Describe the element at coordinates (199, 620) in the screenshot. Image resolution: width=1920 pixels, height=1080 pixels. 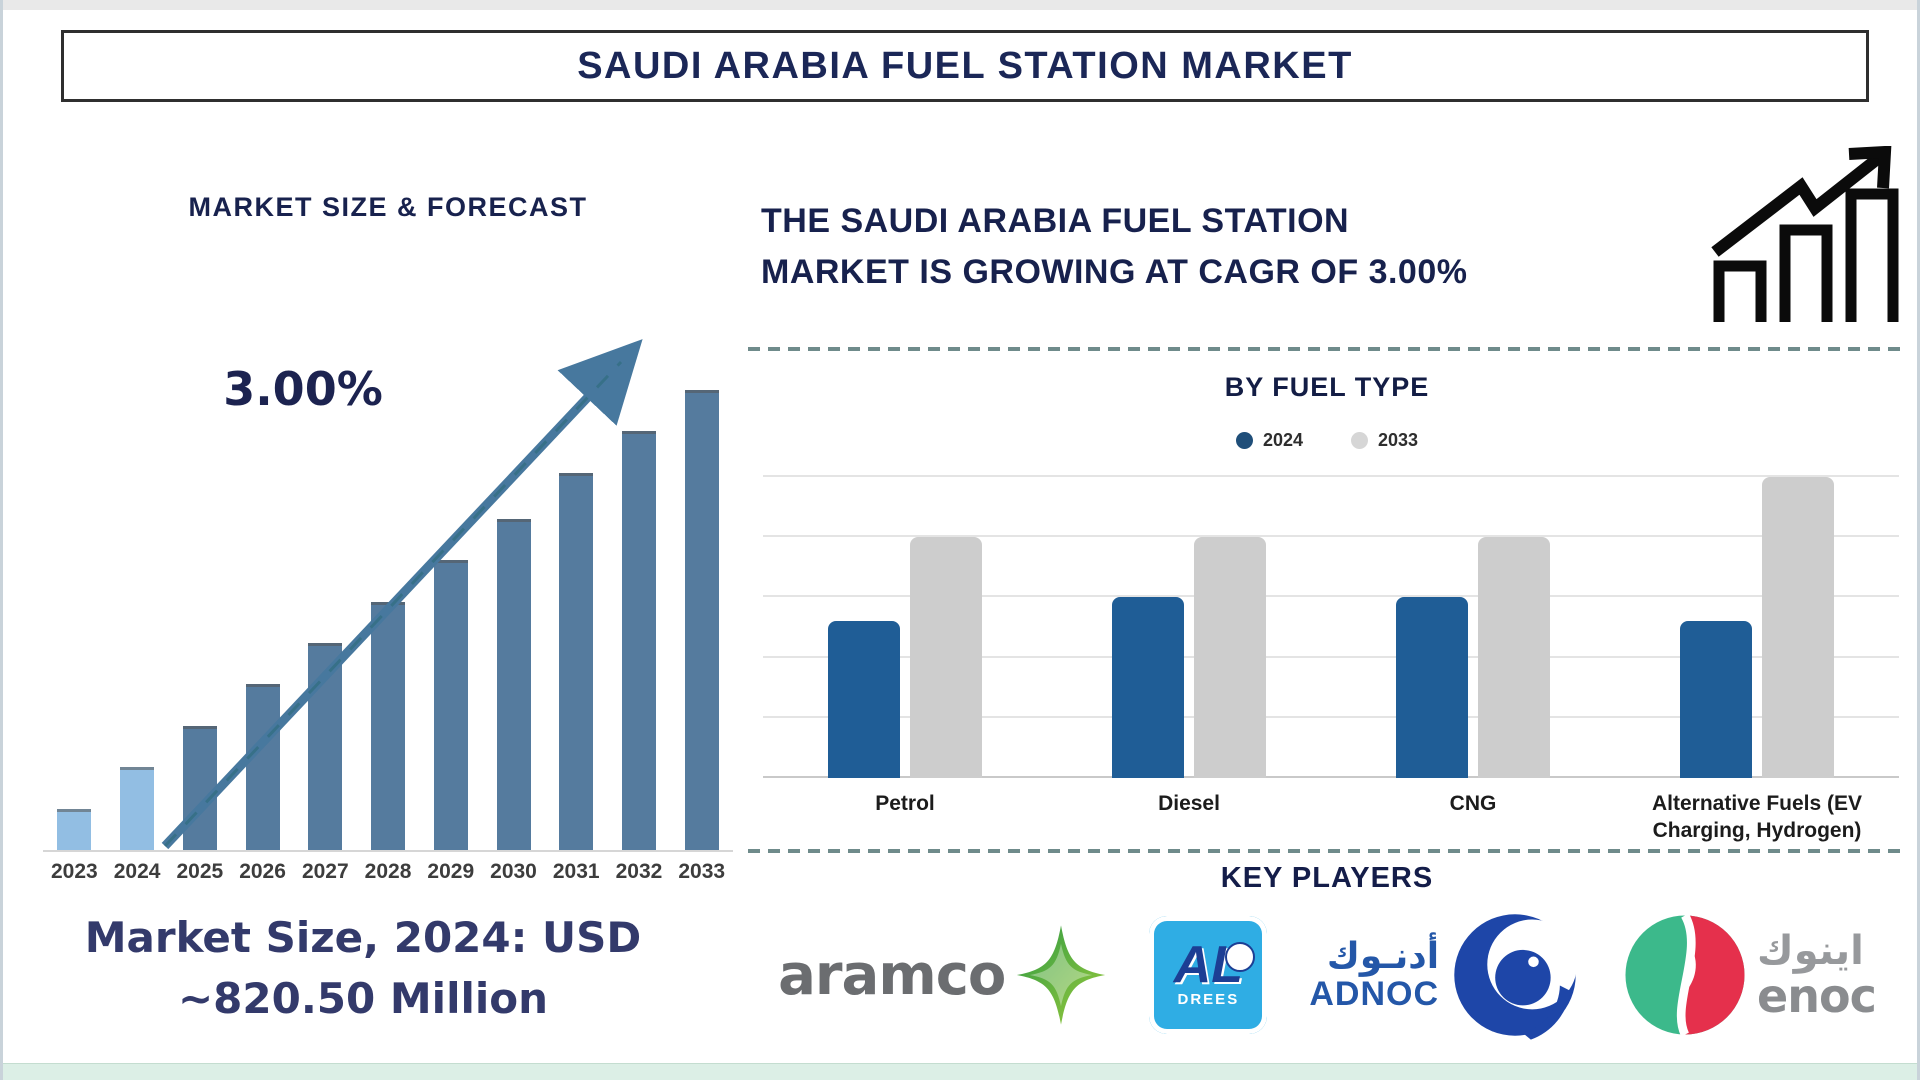
I see `market-bar-slot-2025` at that location.